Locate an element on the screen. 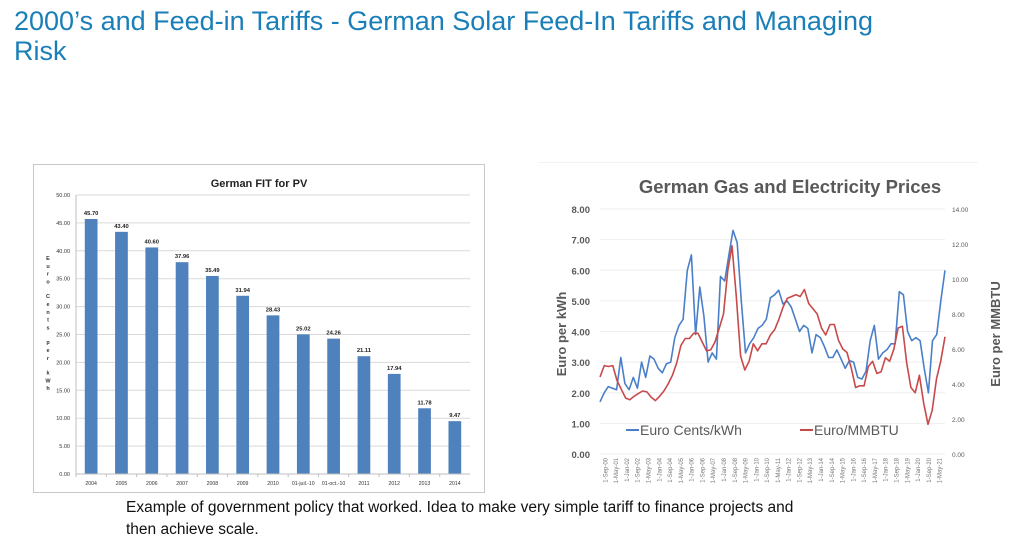  x-tick-label: 2005 is located at coordinates (122, 484).